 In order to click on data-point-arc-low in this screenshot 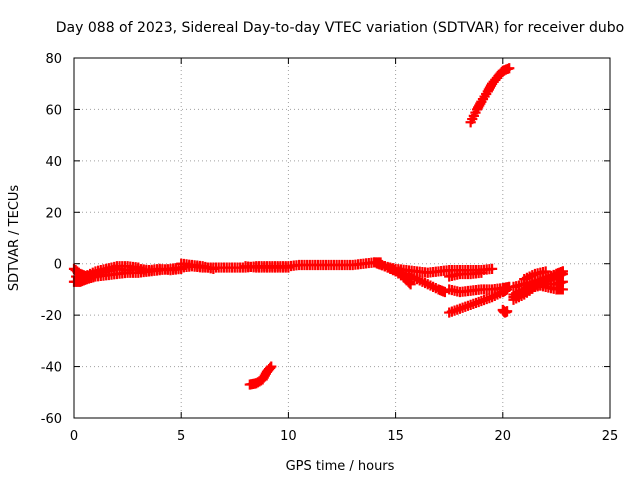, I will do `click(271, 366)`.